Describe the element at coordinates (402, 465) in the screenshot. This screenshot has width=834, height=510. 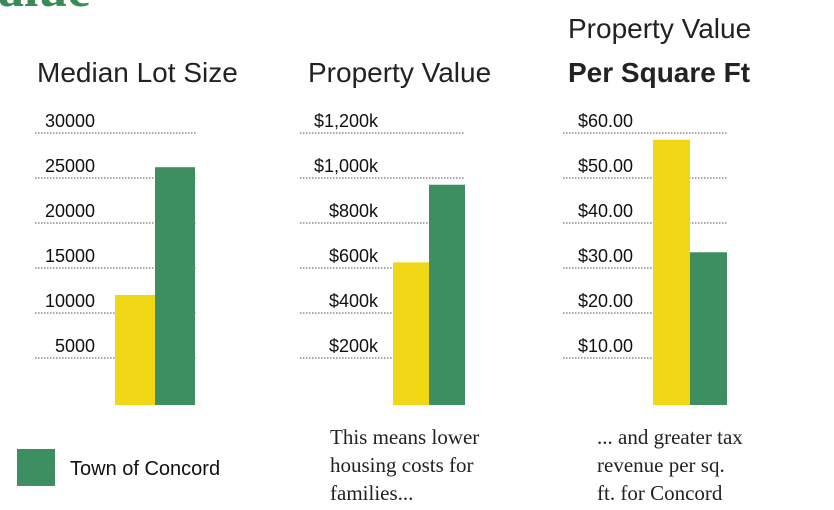
I see `annotation-line: housing costs for` at that location.